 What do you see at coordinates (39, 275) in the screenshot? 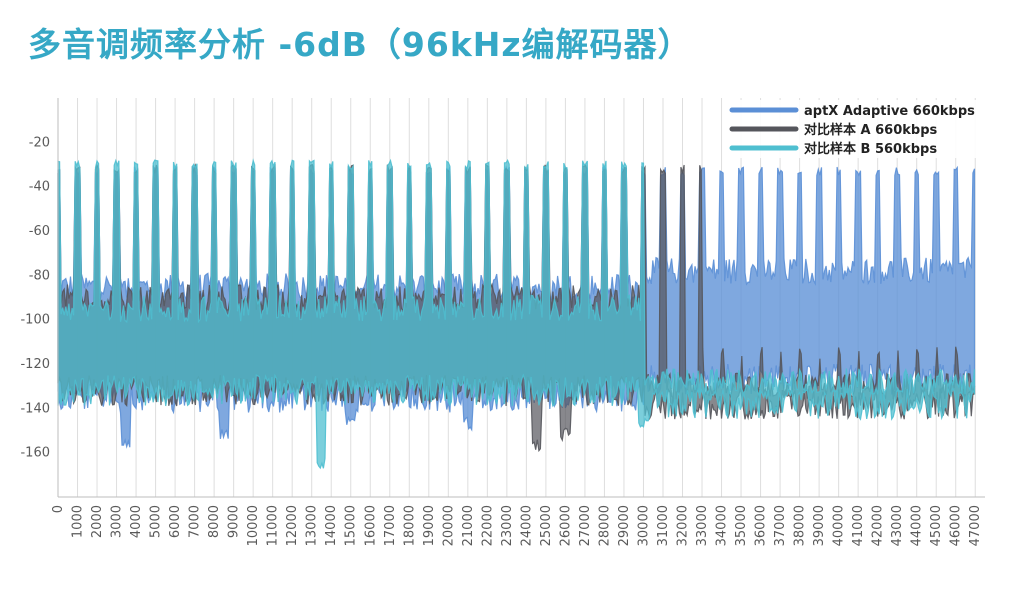
I see `y-tick-label: -80` at bounding box center [39, 275].